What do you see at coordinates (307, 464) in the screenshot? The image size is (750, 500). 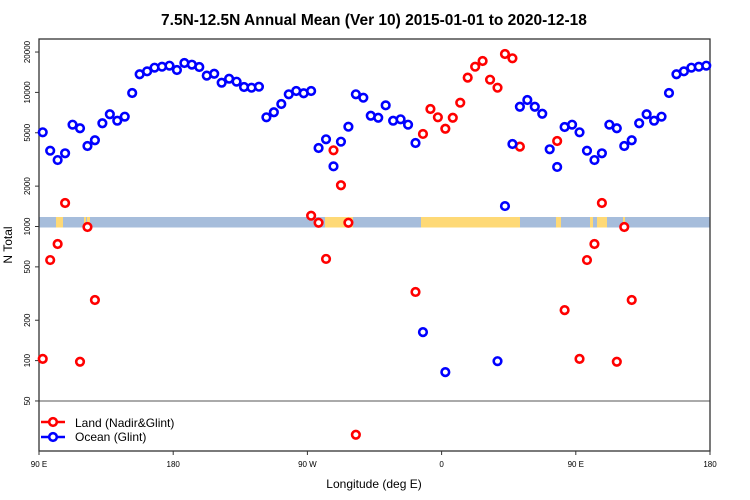 I see `x-tick-label: 90 W` at bounding box center [307, 464].